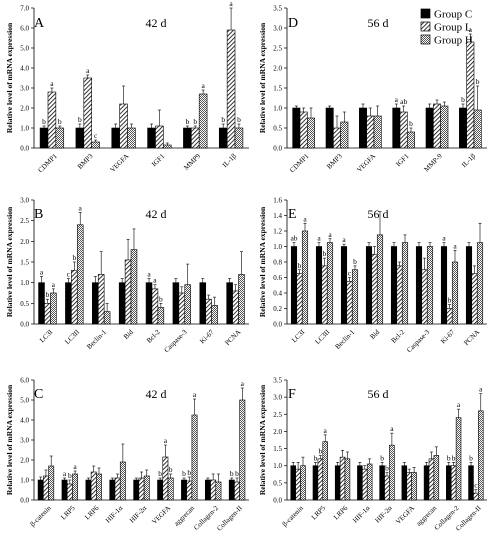 The width and height of the screenshot is (504, 550). I want to click on legend-label: Group H, so click(453, 41).